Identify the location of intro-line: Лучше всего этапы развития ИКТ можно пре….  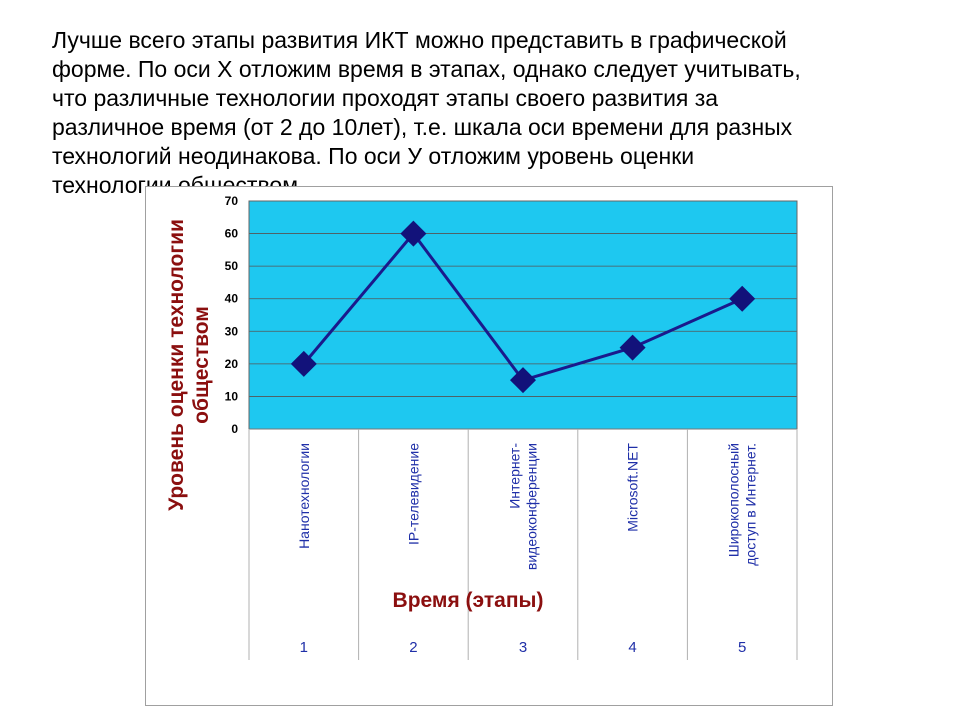
(419, 40).